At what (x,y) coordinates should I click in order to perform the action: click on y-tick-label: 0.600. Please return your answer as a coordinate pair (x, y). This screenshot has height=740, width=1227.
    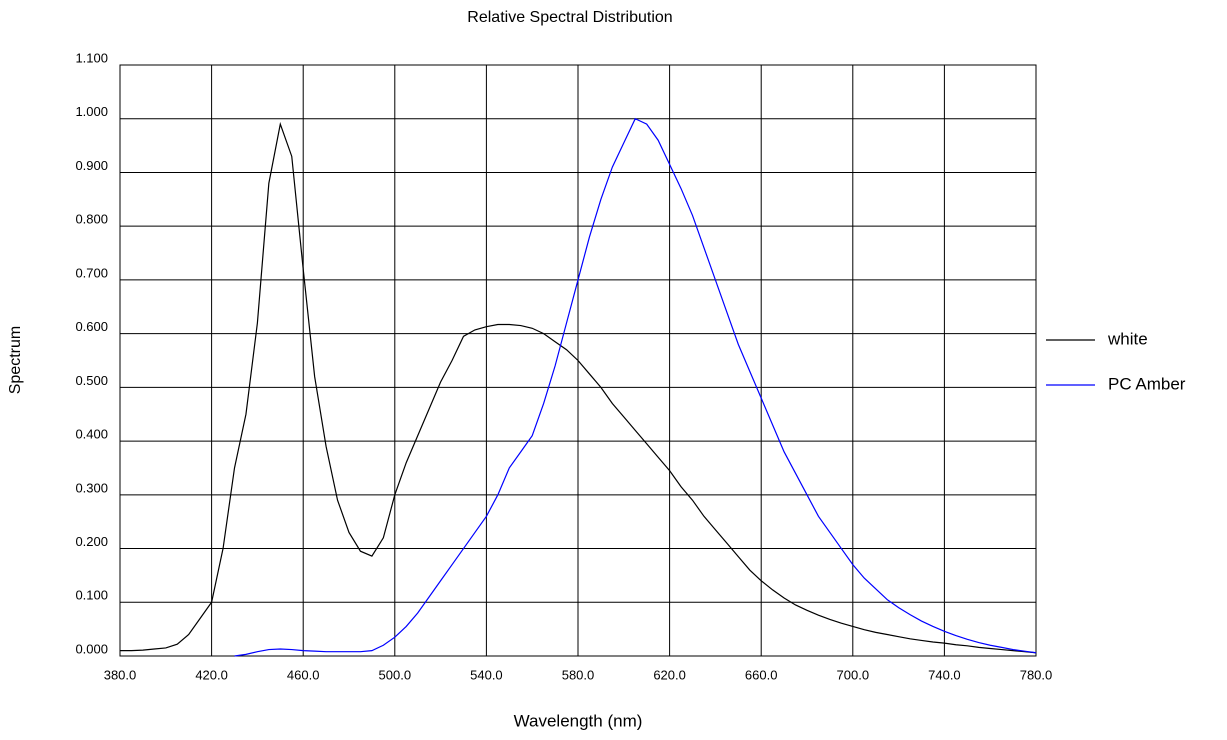
    Looking at the image, I should click on (91, 326).